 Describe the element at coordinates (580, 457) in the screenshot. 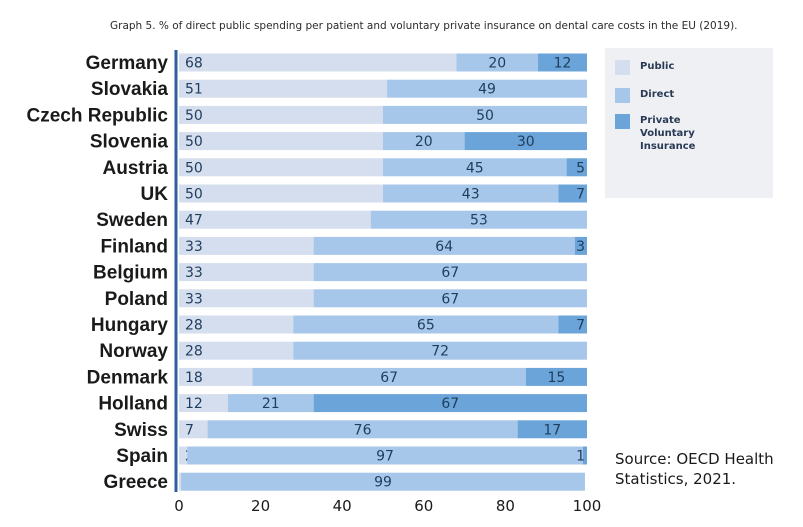

I see `value-label: 1` at that location.